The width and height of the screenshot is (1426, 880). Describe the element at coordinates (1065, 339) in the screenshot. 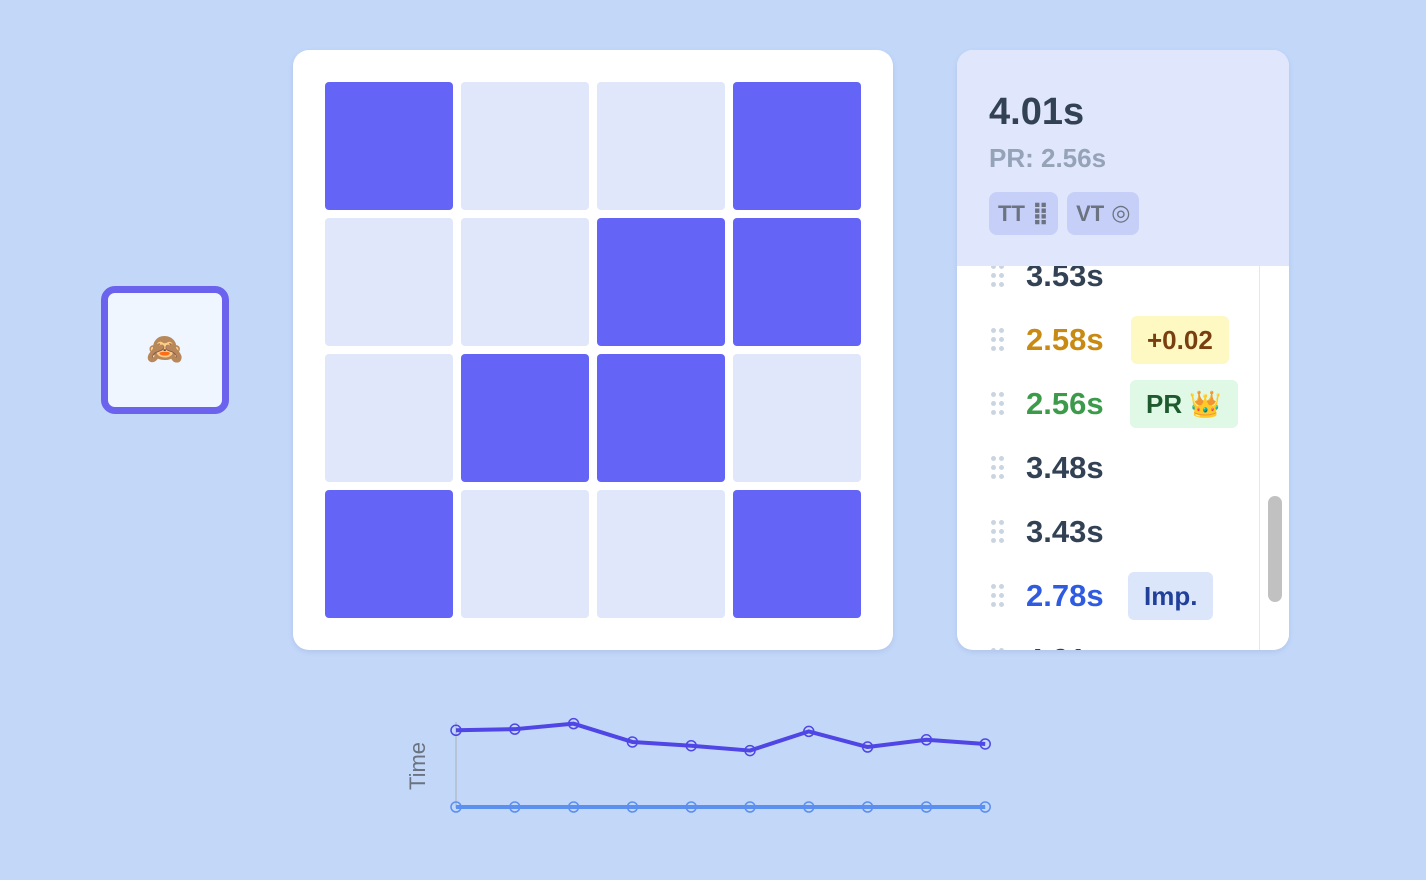

I see `history-time: 2.58s` at that location.